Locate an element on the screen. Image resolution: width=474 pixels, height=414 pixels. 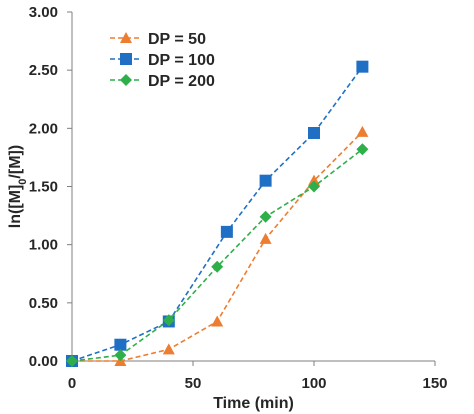
y-tick-label: 2.50 is located at coordinates (43, 70).